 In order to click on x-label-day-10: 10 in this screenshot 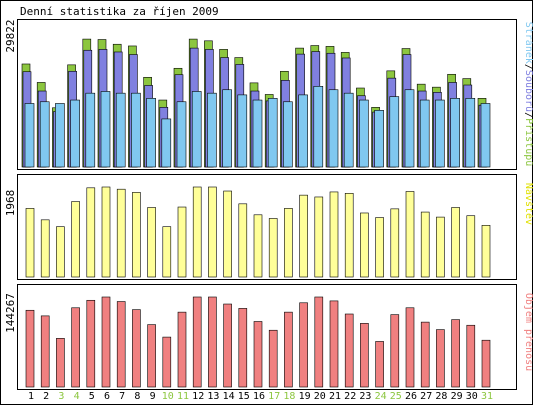, I will do `click(168, 396)`.